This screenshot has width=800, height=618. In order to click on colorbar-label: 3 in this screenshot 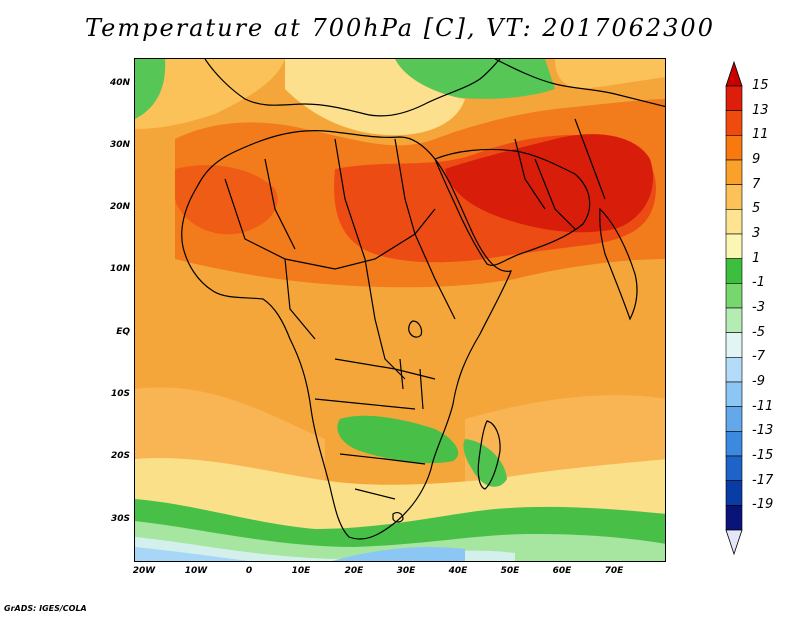, I will do `click(756, 233)`.